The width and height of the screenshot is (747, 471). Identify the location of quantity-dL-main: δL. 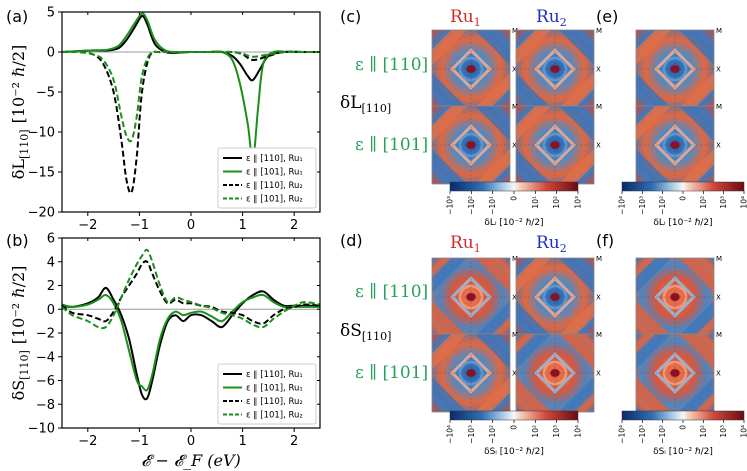
(351, 103).